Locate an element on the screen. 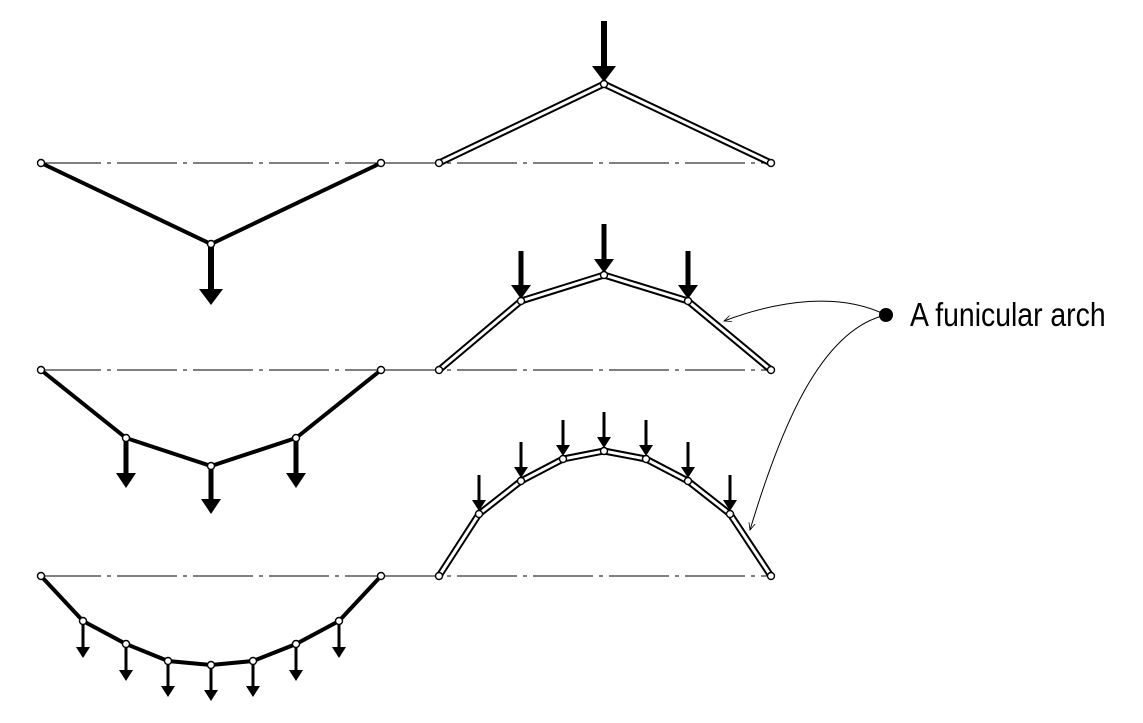 Image resolution: width=1143 pixels, height=723 pixels. annotation-dot is located at coordinates (886, 315).